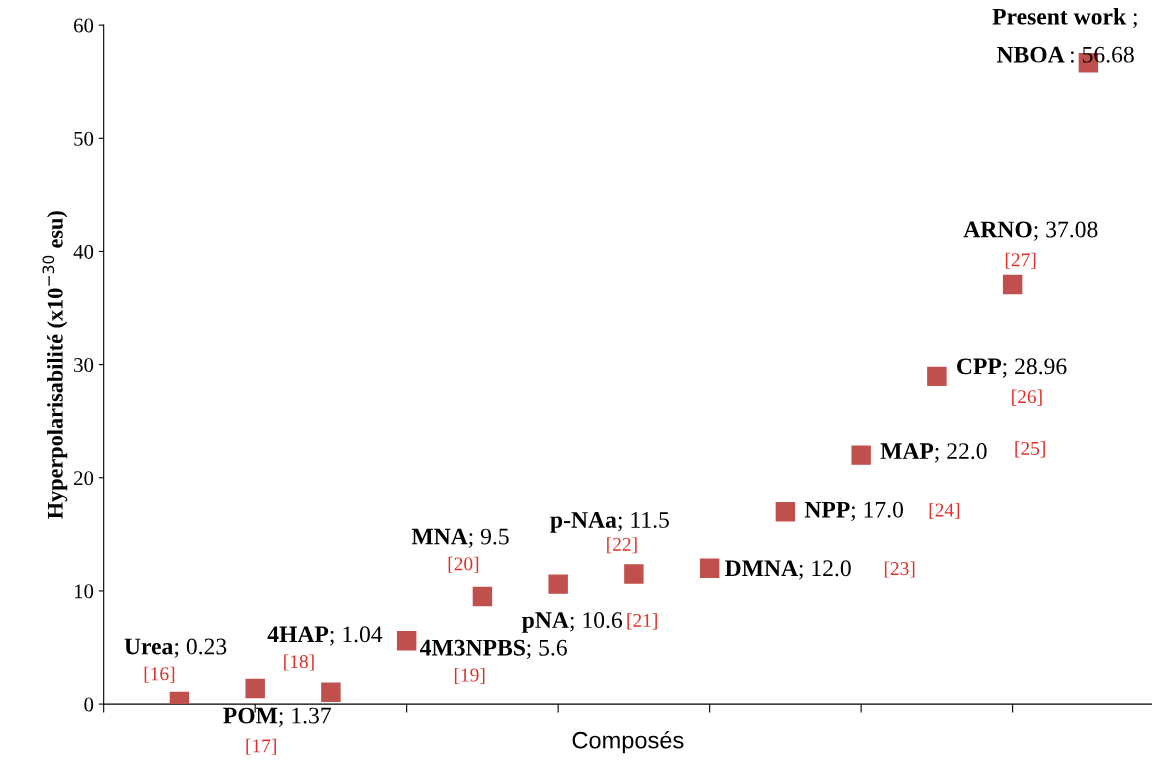 This screenshot has height=762, width=1152. Describe the element at coordinates (84, 25) in the screenshot. I see `y-tick-label: 60` at that location.